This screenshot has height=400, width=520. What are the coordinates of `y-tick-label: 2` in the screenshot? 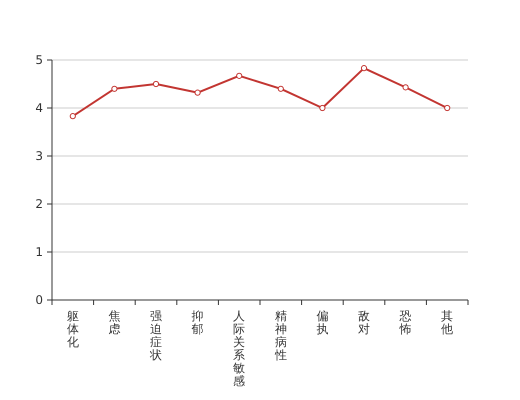 It's located at (39, 204).